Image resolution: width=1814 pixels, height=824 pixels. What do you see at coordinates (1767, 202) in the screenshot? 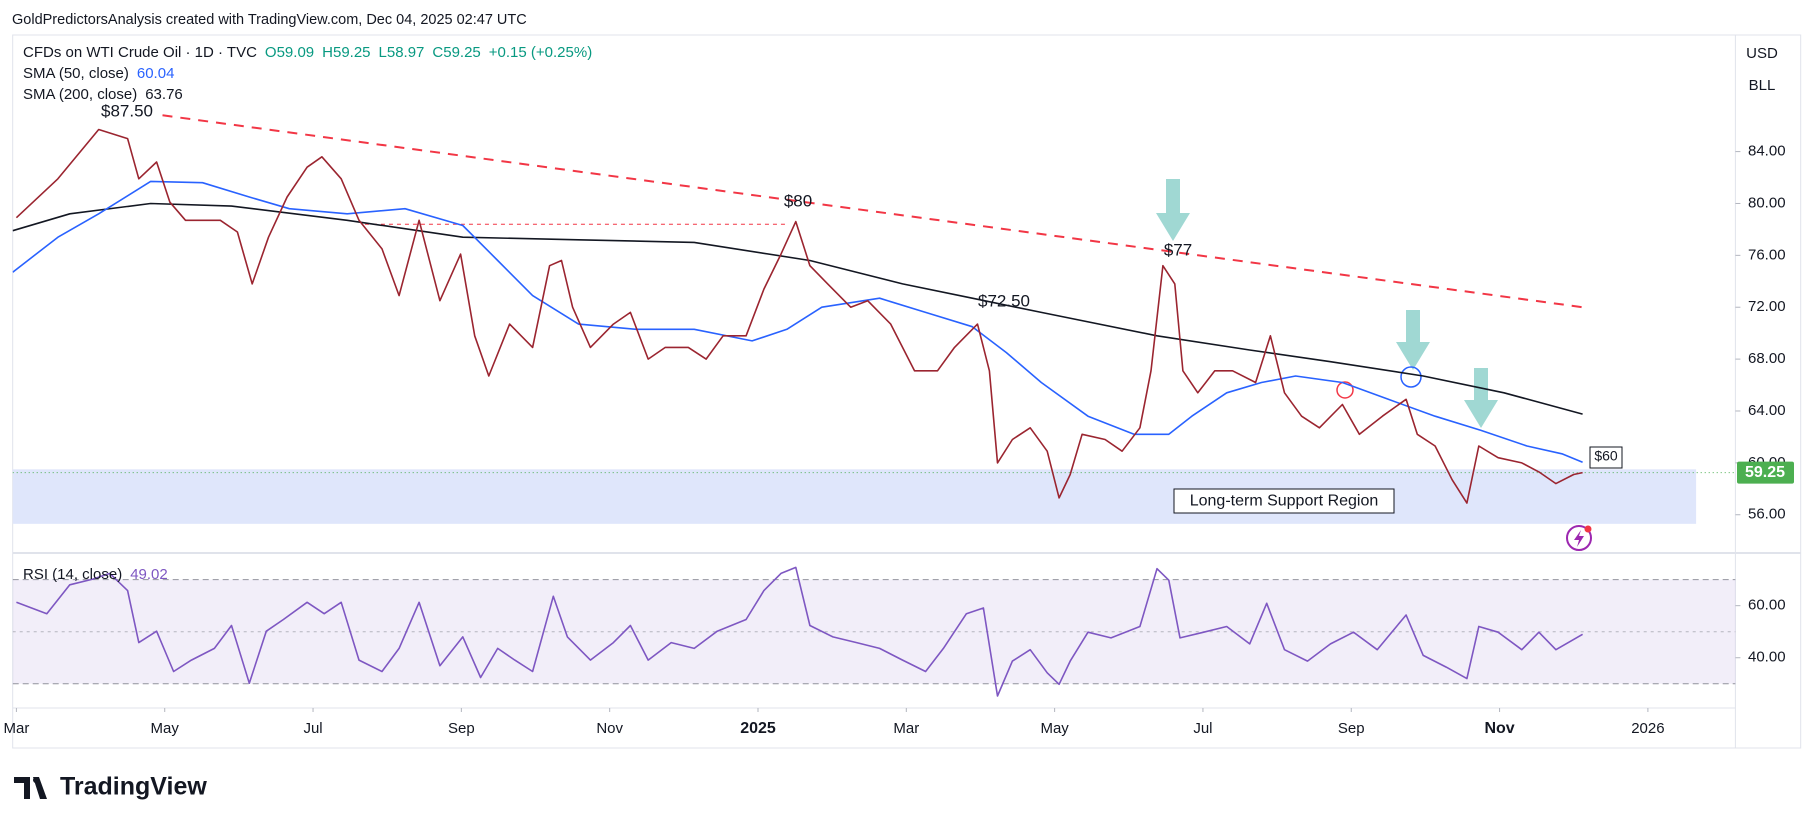
I see `y-tick-label: 80.00` at bounding box center [1767, 202].